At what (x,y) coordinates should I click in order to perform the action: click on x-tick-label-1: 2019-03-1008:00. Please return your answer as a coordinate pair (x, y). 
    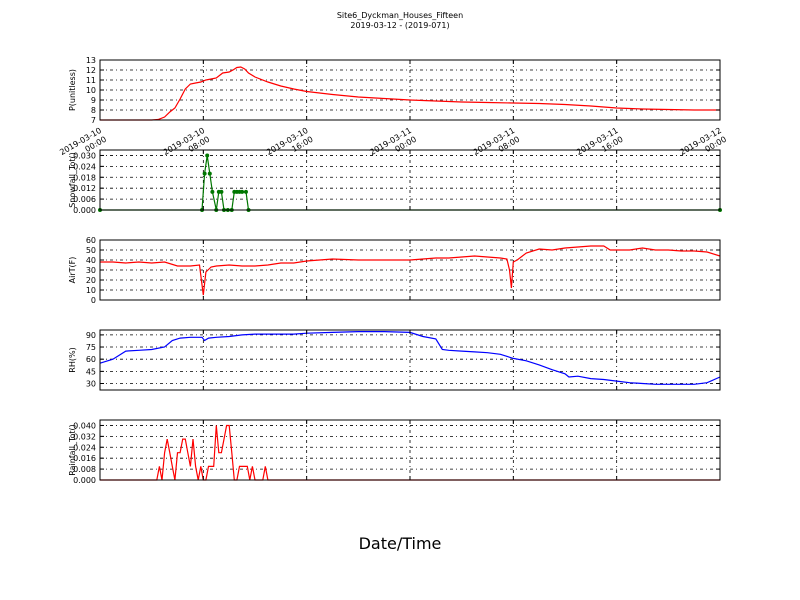
    Looking at the image, I should click on (187, 146).